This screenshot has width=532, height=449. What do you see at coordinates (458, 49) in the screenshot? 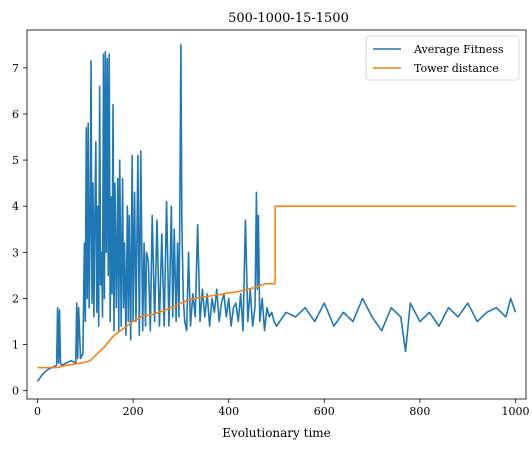
I see `legend-label-average-fitness: Average Fitness` at bounding box center [458, 49].